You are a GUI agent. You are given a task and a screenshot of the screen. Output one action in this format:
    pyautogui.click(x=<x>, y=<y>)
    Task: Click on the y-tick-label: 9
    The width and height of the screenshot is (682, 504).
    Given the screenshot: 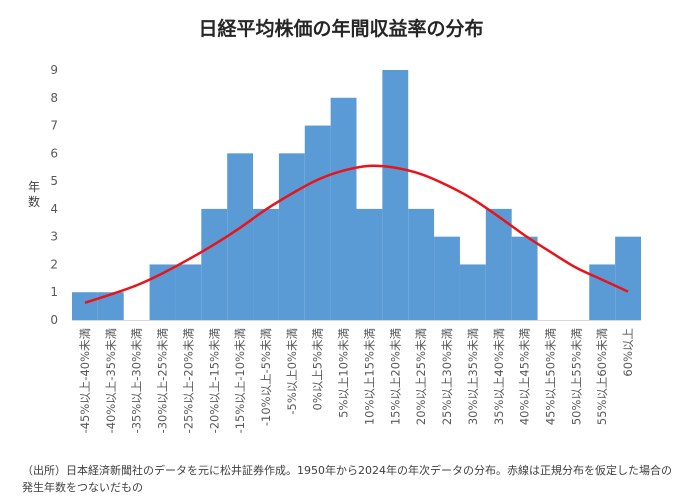 What is the action you would take?
    pyautogui.click(x=54, y=70)
    